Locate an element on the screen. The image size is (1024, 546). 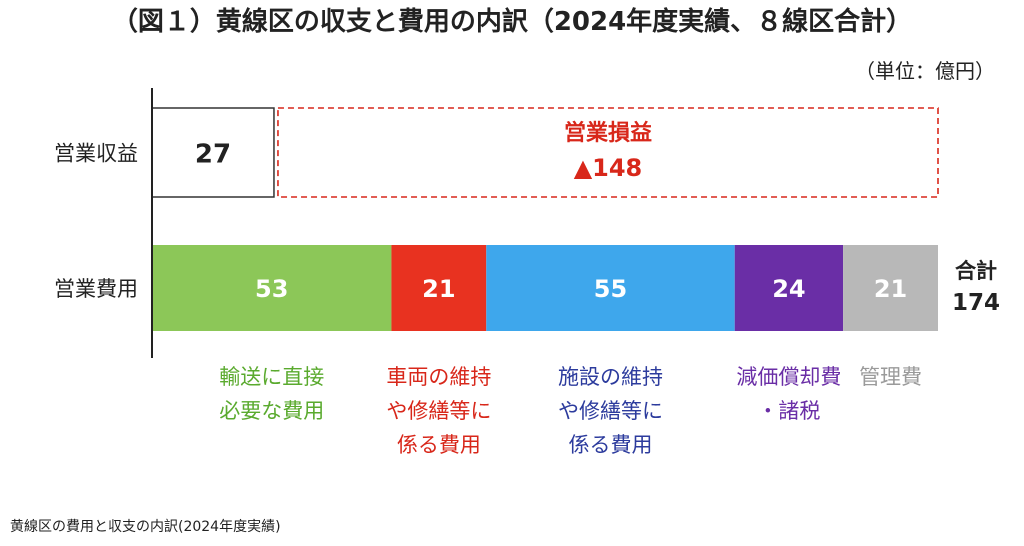
total-value: 174 is located at coordinates (976, 303).